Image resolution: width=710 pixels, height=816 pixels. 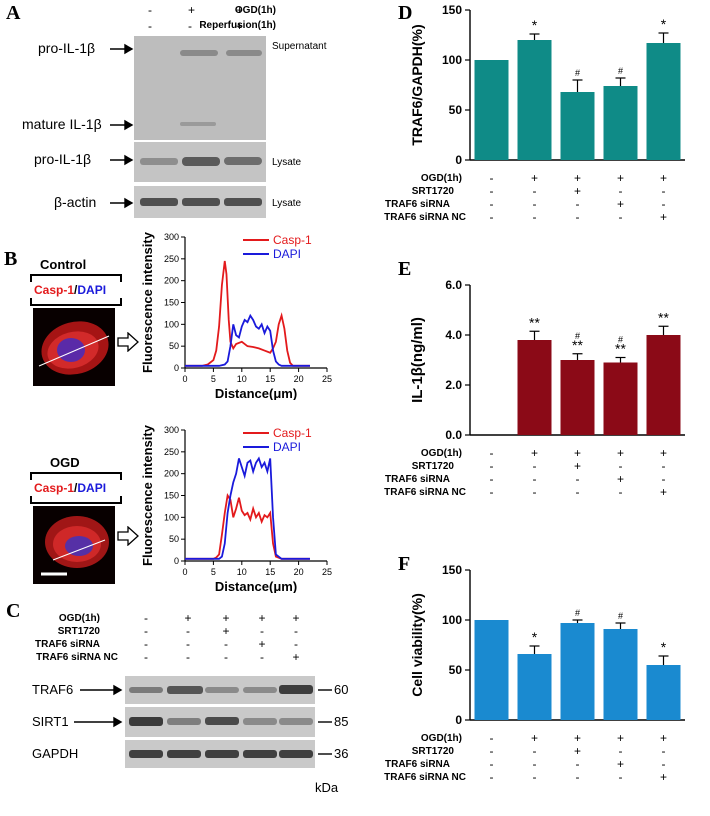 What do you see at coordinates (240, 10) in the screenshot?
I see `sign-a-0-2: +` at bounding box center [240, 10].